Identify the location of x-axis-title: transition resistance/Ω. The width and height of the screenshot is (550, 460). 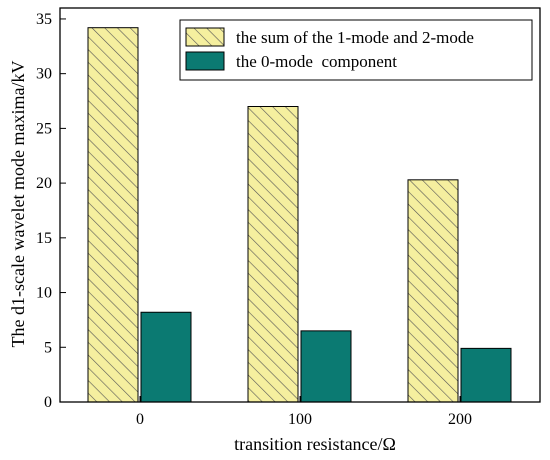
(315, 444).